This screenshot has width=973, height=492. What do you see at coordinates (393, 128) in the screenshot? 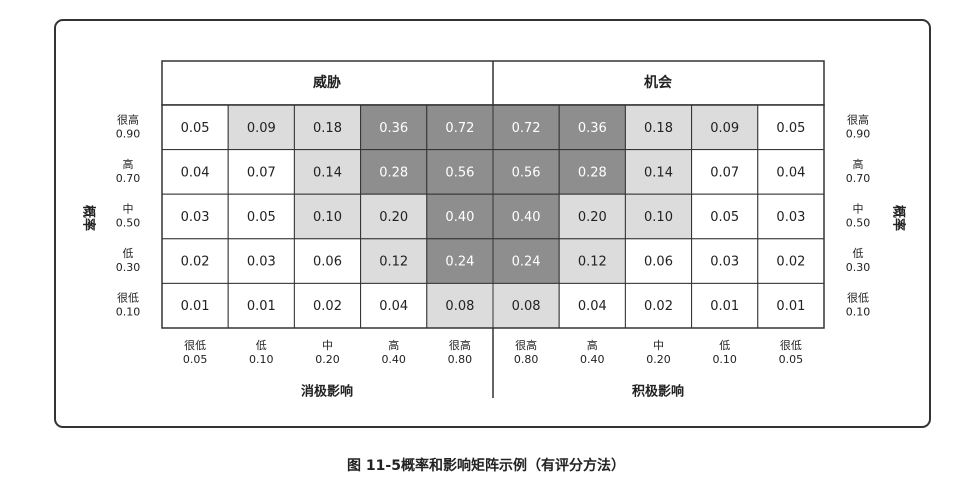
I see `cell-value: 0.36` at bounding box center [393, 128].